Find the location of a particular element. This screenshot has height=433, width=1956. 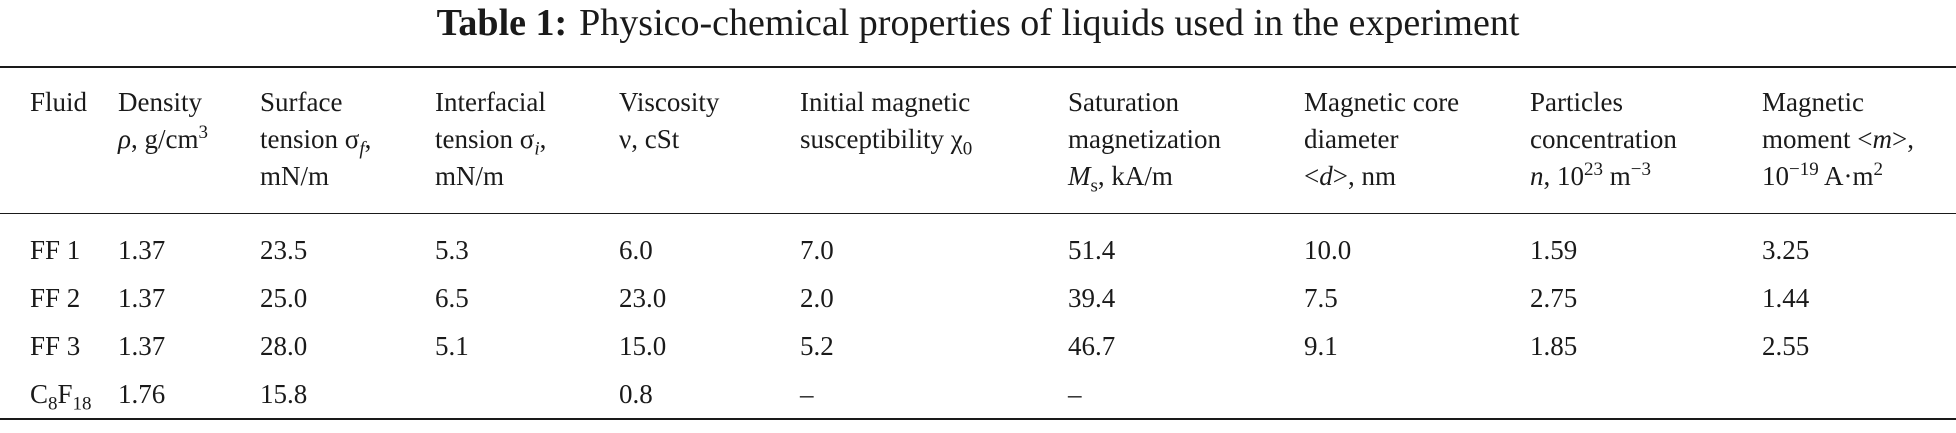

header-viscosity: Viscosity ν, cSt is located at coordinates (669, 120).